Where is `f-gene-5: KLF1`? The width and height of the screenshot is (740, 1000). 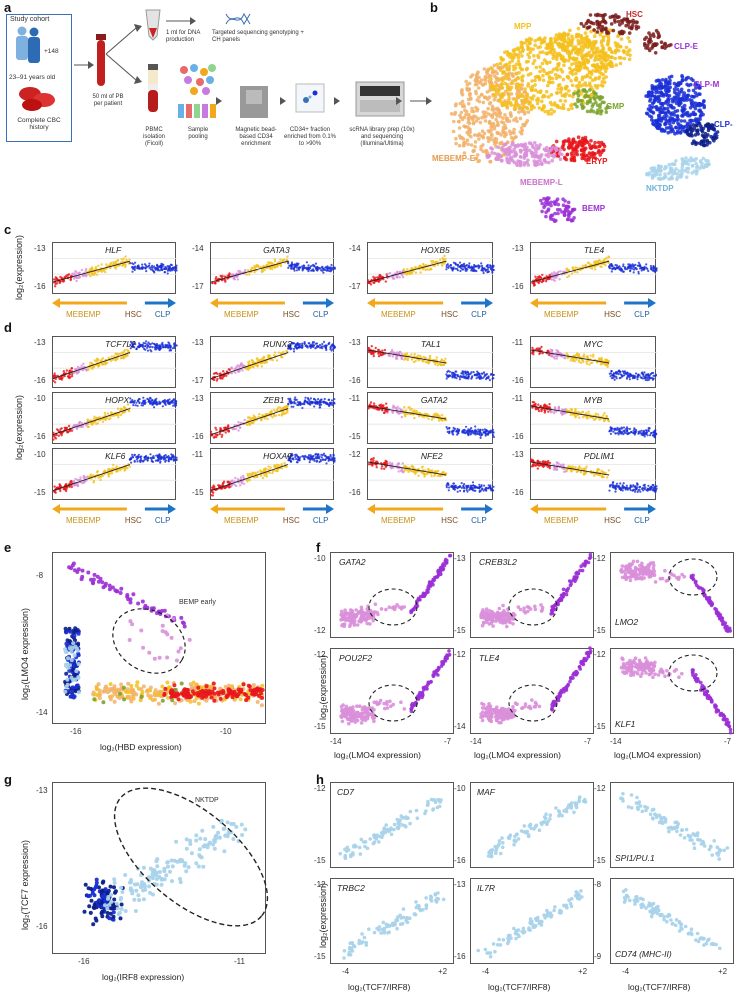
f-gene-5: KLF1 is located at coordinates (625, 724).